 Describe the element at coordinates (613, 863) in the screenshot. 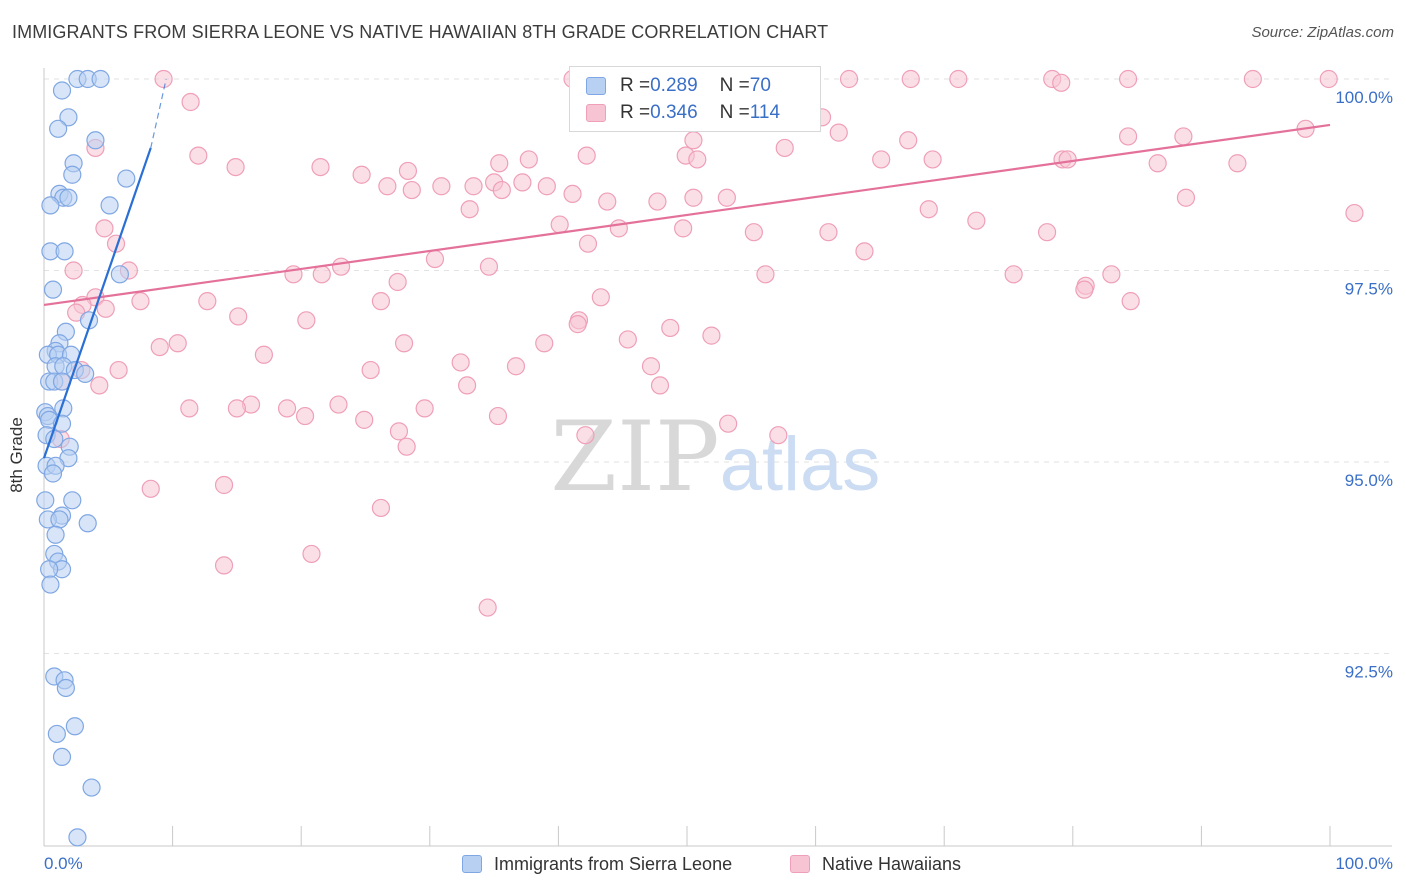

I see `legend-label: Immigrants from Sierra Leone` at that location.